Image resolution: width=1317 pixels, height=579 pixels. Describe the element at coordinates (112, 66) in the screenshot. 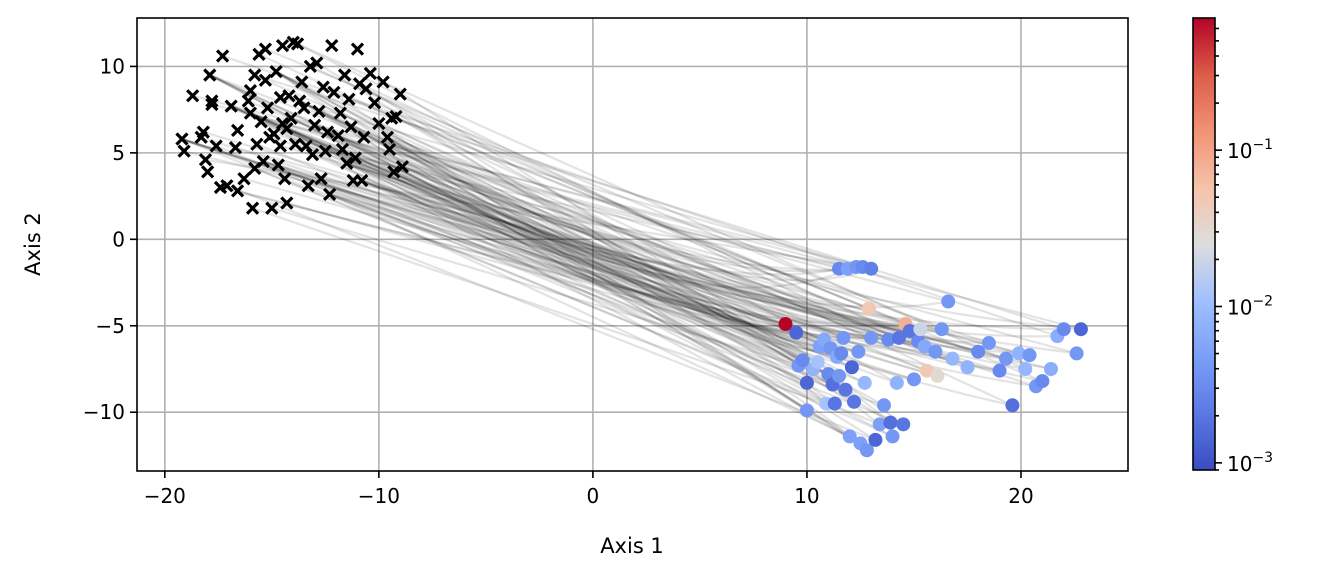

I see `y-tick-label: 10` at that location.